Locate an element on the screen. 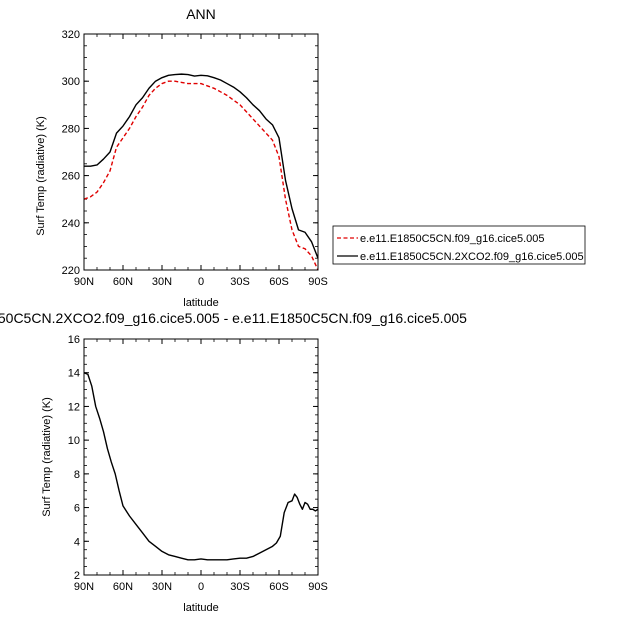  panel-2-xtick-label: 60S is located at coordinates (279, 587).